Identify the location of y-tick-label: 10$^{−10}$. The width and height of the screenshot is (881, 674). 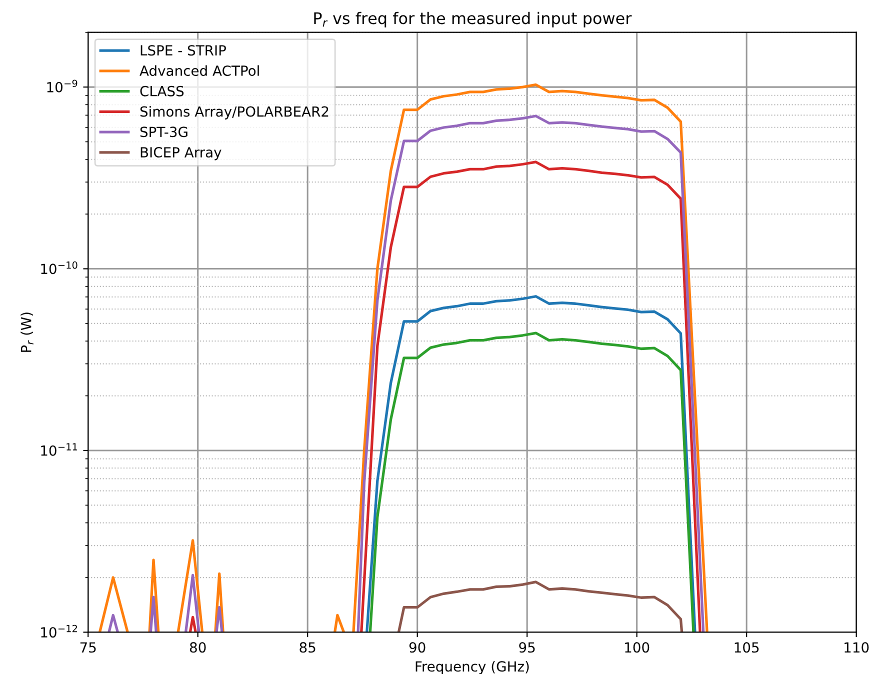
(59, 267).